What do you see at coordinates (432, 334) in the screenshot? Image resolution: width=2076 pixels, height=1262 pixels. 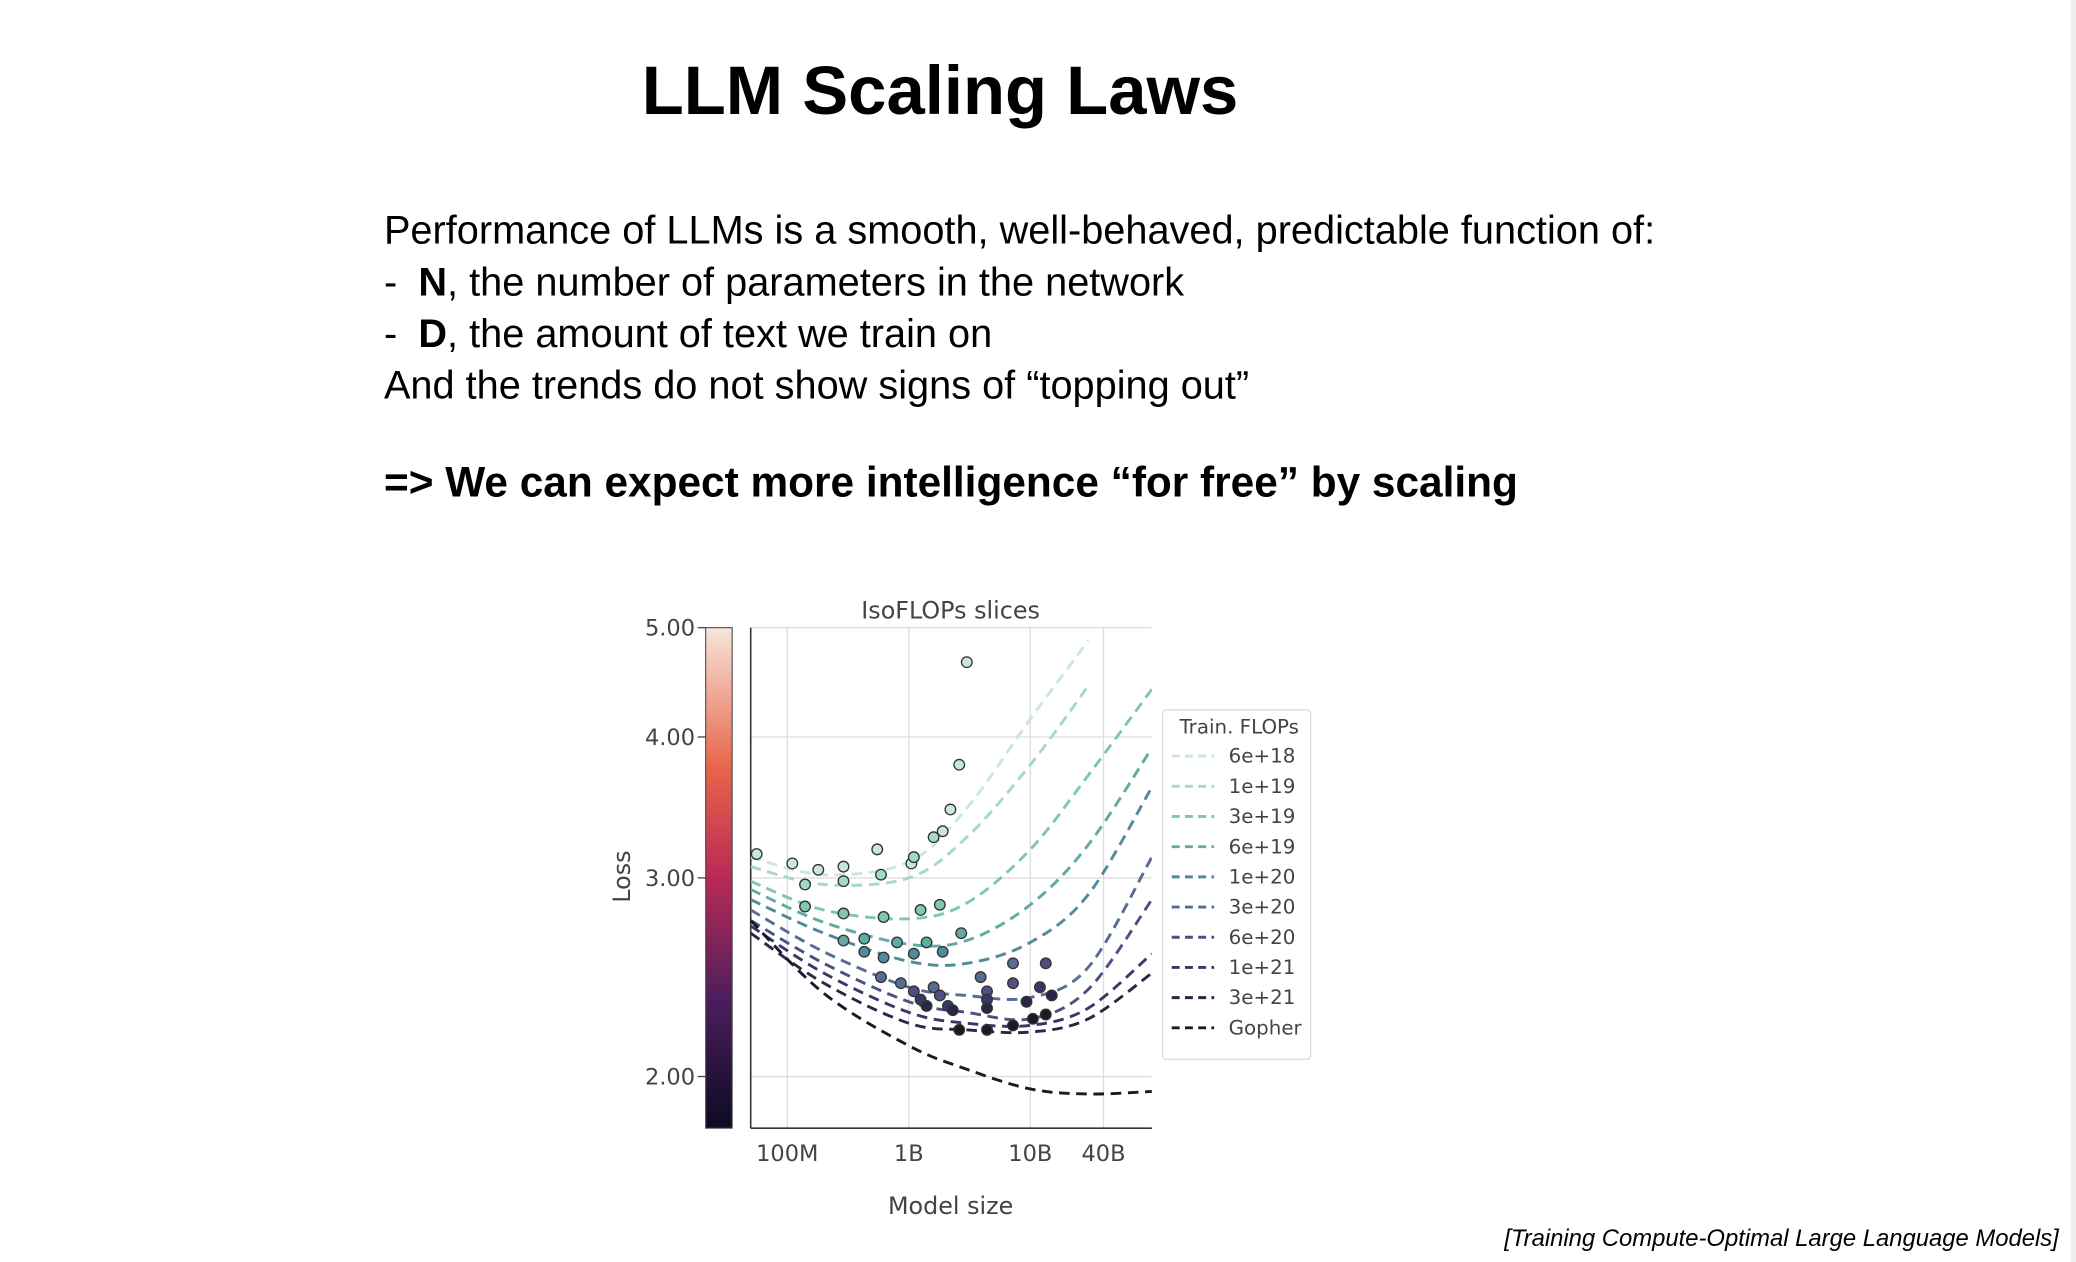 I see `bullet-key: D` at bounding box center [432, 334].